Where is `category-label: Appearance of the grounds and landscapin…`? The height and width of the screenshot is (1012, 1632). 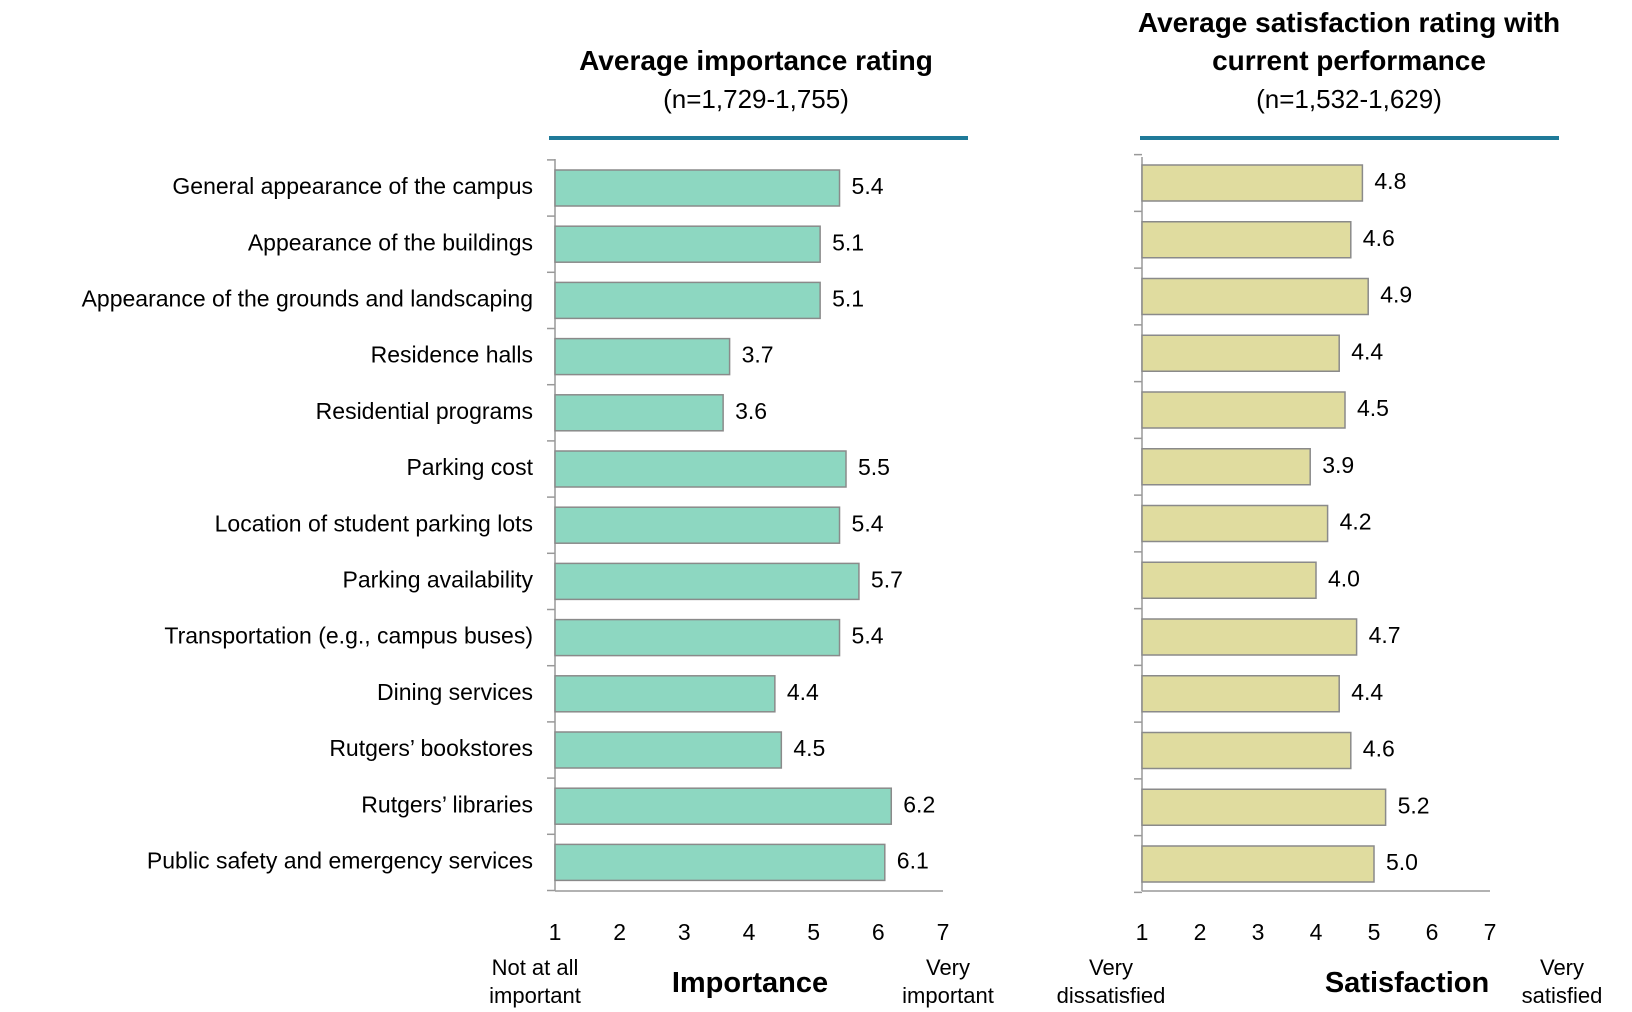 category-label: Appearance of the grounds and landscapin… is located at coordinates (307, 298).